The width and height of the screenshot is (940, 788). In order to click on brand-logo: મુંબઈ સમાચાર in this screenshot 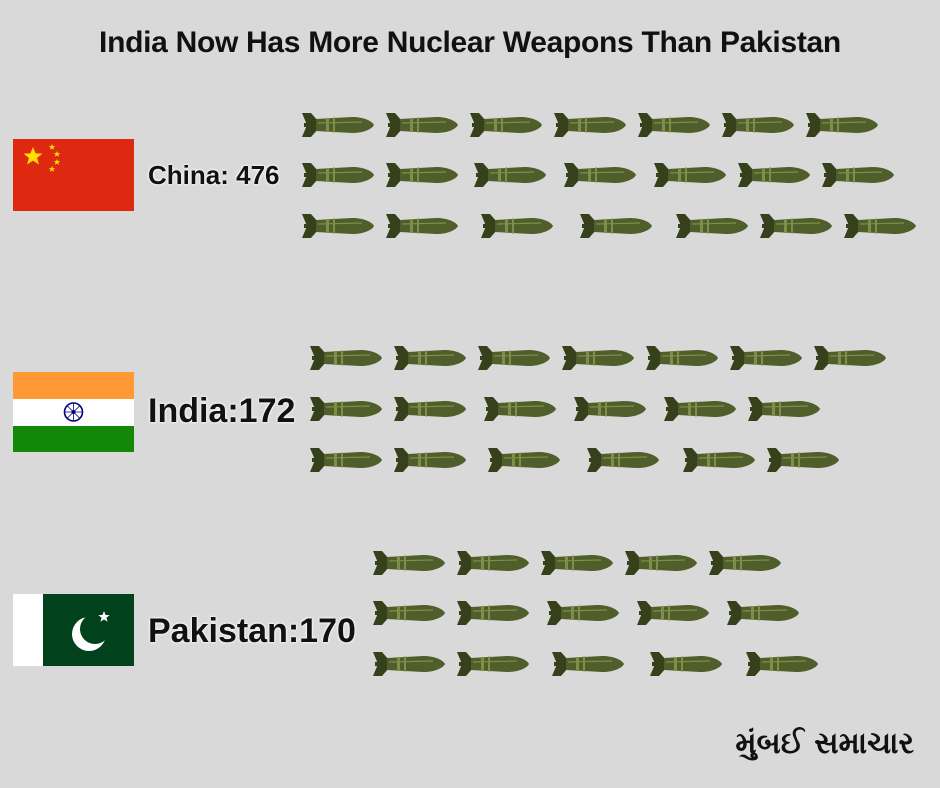, I will do `click(824, 743)`.